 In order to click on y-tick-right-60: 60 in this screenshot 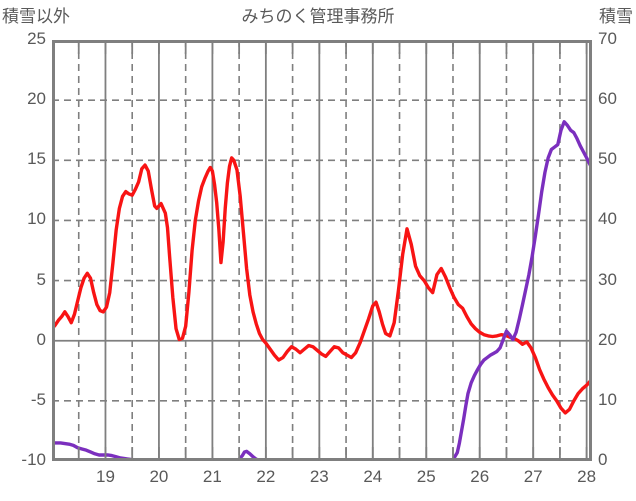, I will do `click(607, 99)`.